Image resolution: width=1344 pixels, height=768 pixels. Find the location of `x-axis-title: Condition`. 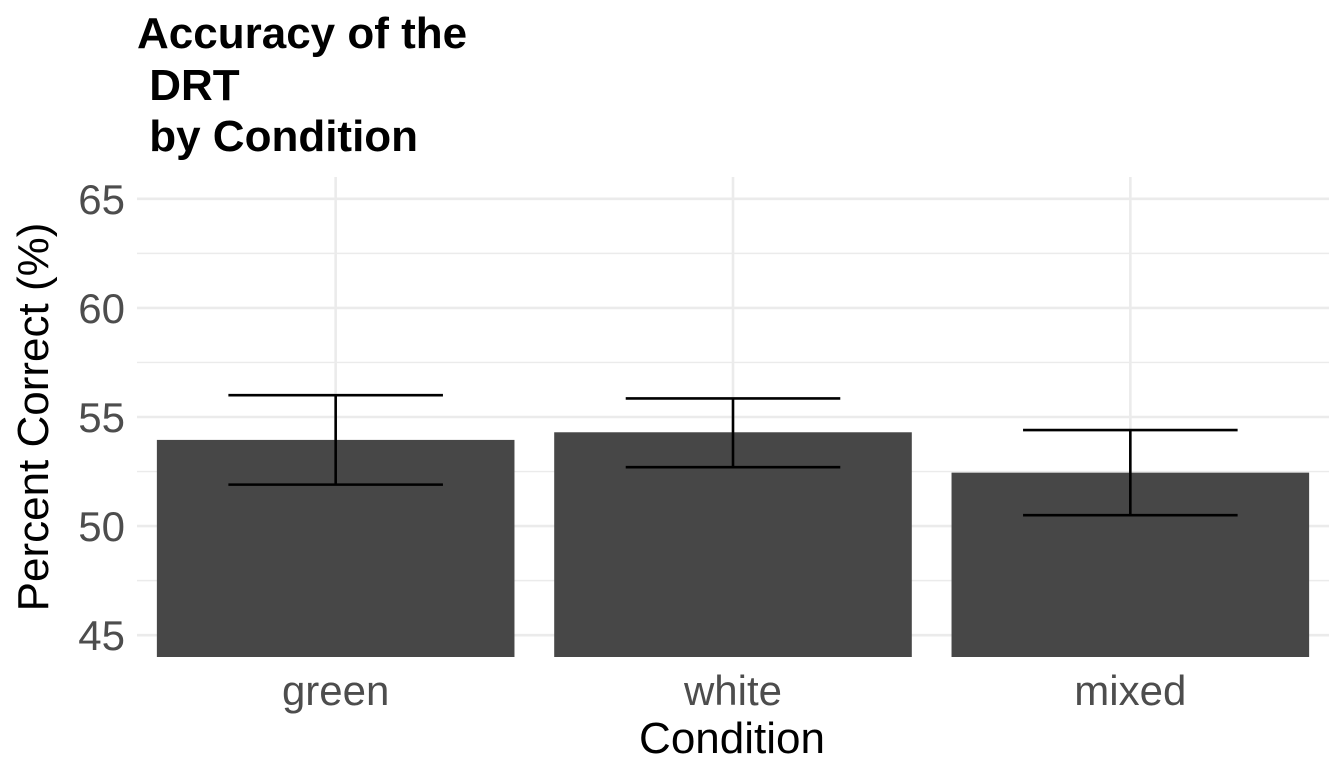

x-axis-title: Condition is located at coordinates (732, 738).